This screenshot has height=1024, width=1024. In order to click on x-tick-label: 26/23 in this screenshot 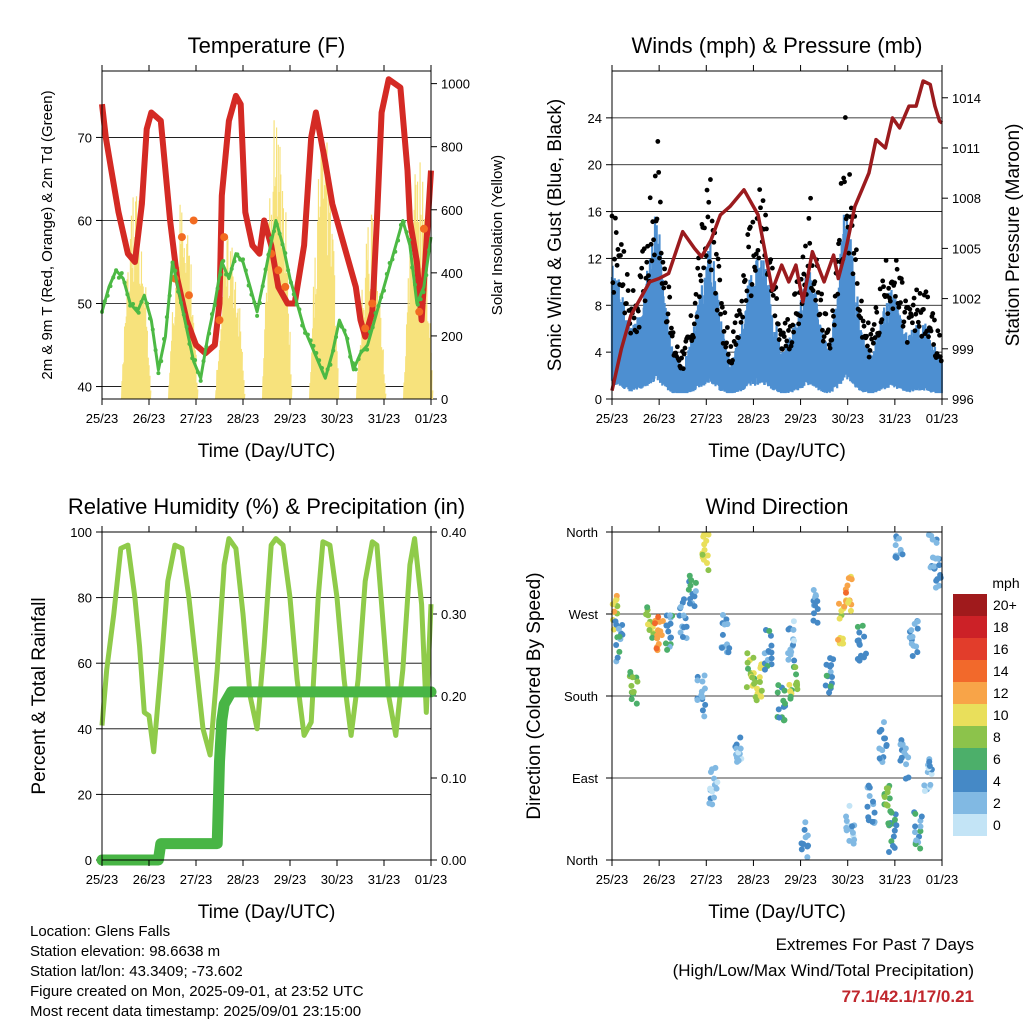, I will do `click(659, 879)`.